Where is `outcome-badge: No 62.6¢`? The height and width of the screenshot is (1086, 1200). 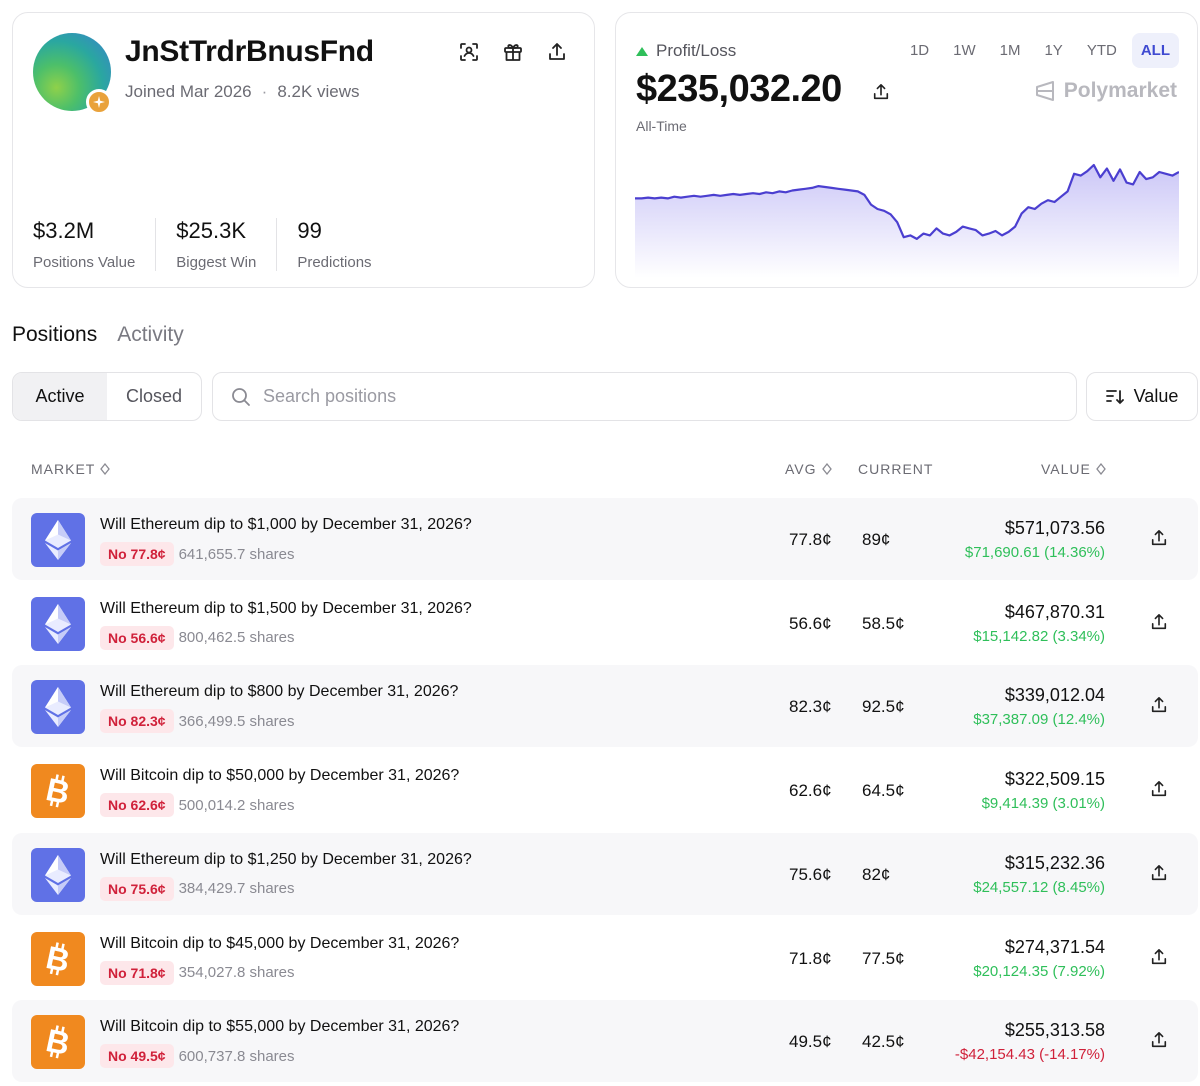
outcome-badge: No 62.6¢ is located at coordinates (137, 805).